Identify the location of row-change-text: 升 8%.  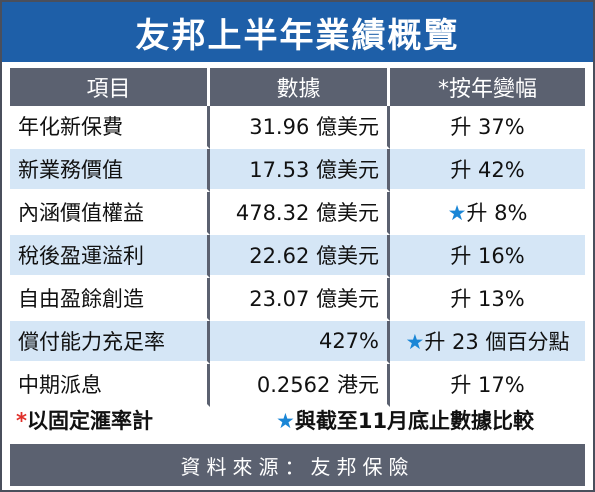
(497, 213).